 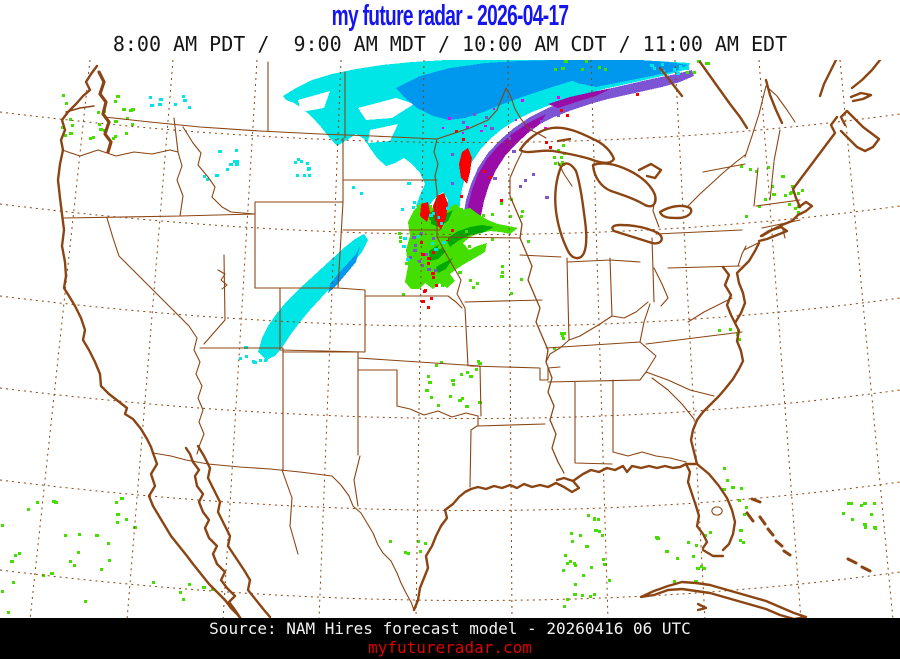 I want to click on lake-huron, so click(x=627, y=185).